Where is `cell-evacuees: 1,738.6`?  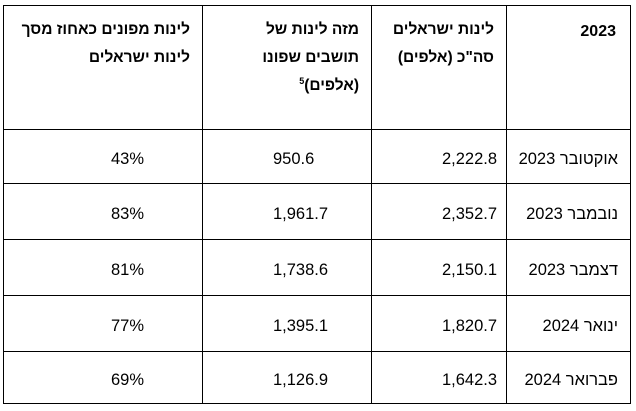
cell-evacuees: 1,738.6 is located at coordinates (287, 267).